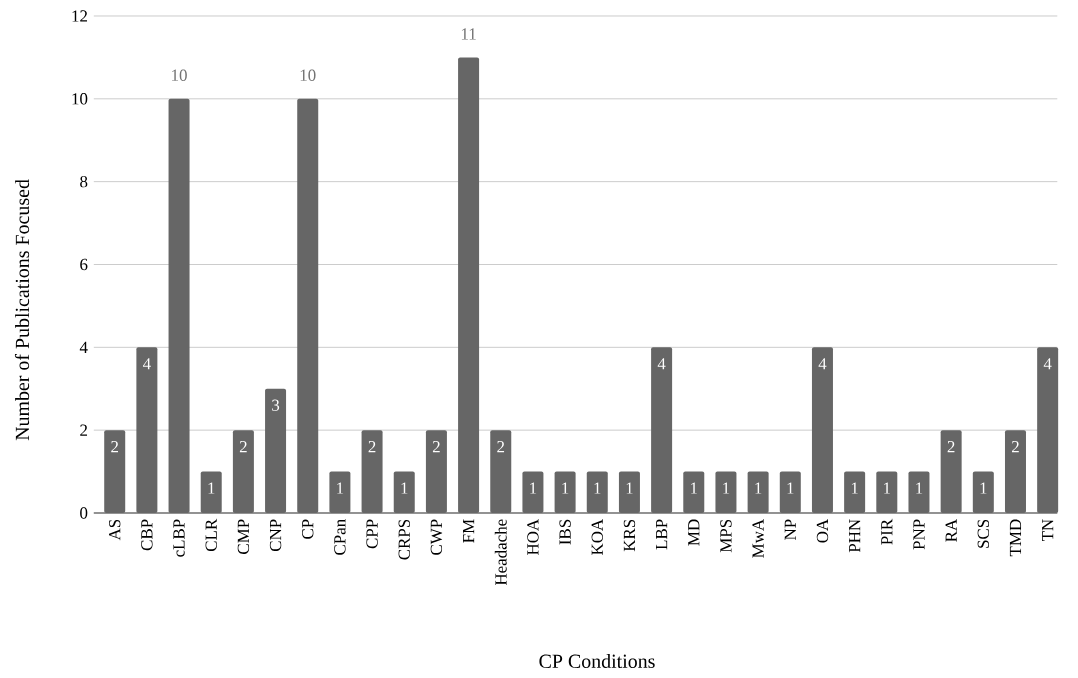  I want to click on y-tick-label: 4, so click(83, 347).